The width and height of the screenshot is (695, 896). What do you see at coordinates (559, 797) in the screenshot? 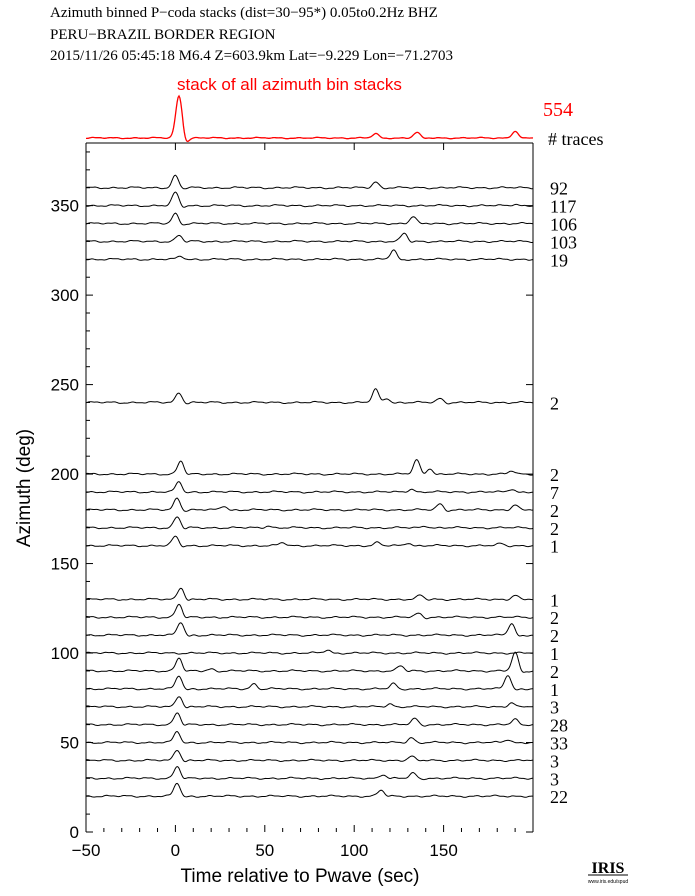
I see `trace-count-20: 22` at bounding box center [559, 797].